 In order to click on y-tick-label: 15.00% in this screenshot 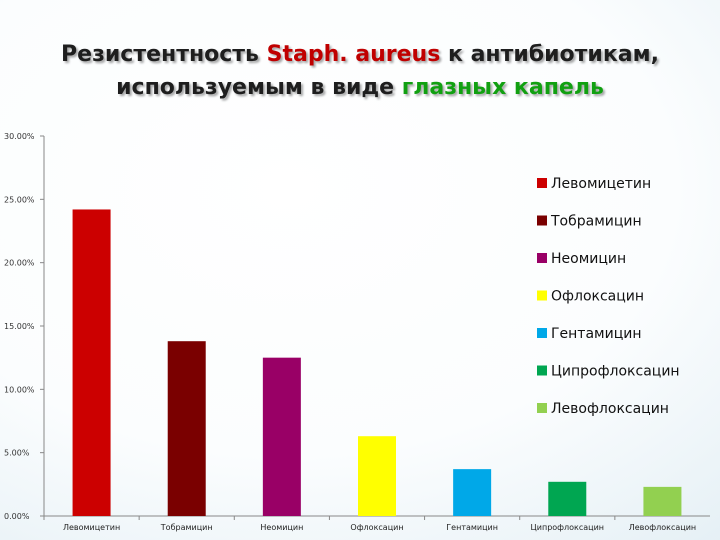, I will do `click(19, 326)`.